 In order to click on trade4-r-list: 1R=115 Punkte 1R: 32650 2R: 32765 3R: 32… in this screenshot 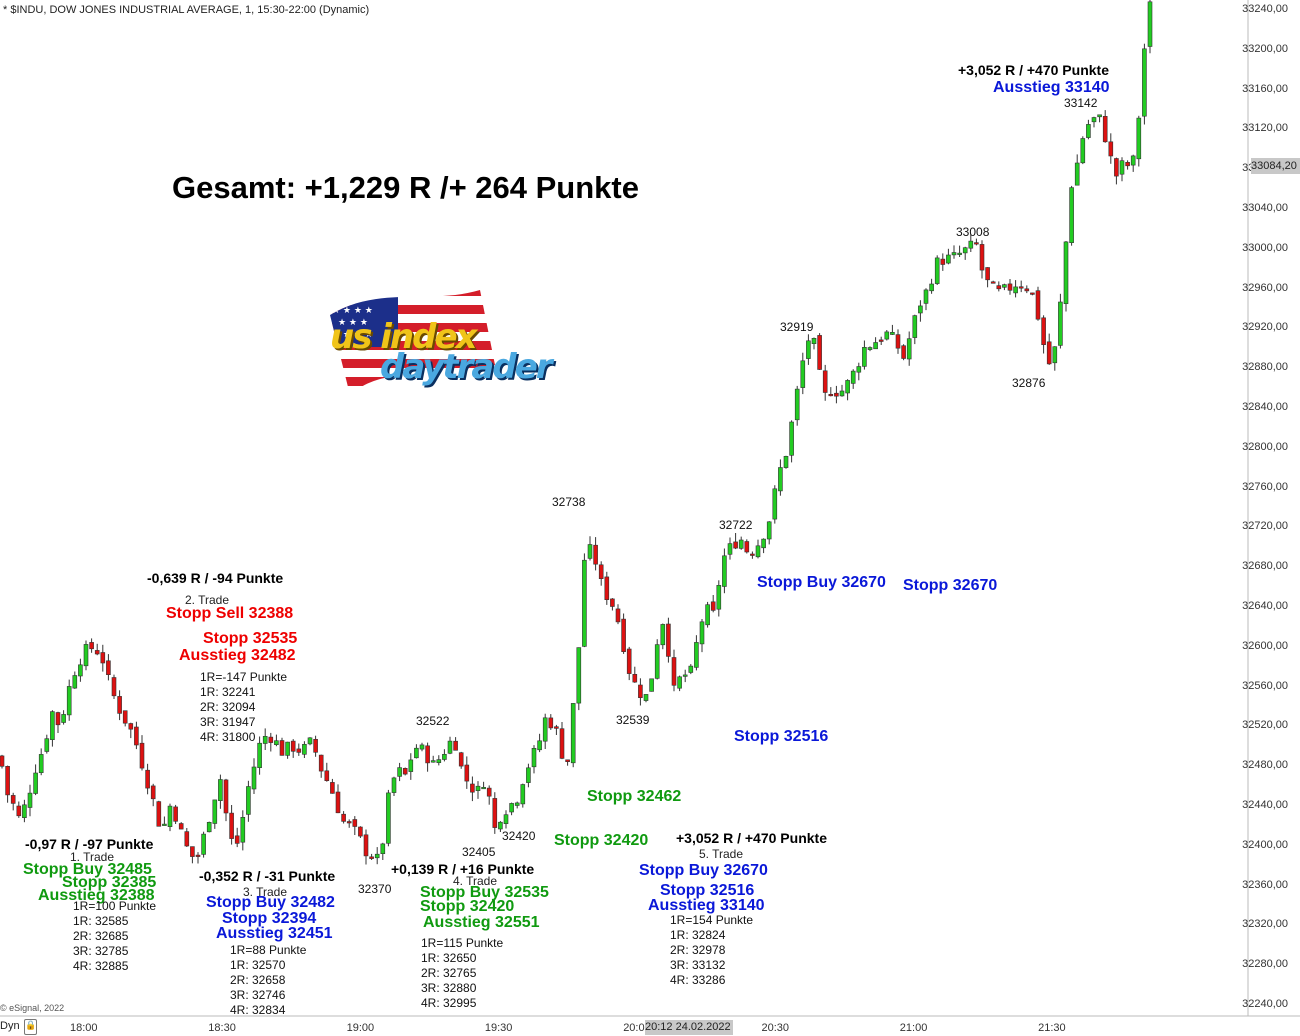, I will do `click(462, 973)`.